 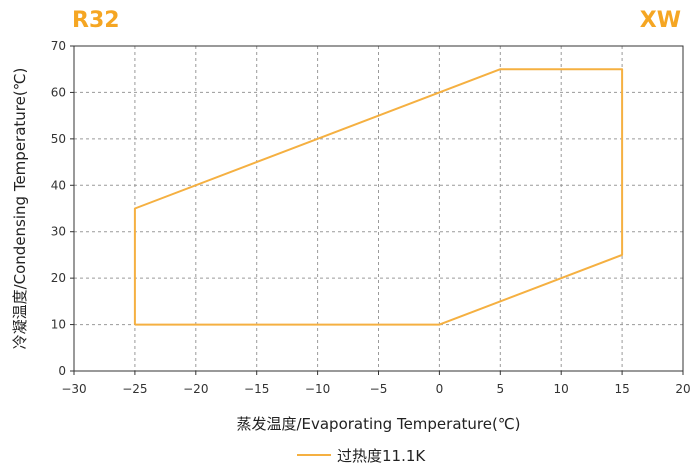 What do you see at coordinates (20, 209) in the screenshot?
I see `y-axis-title: 冷凝温度/Condensing Temperature(℃)` at bounding box center [20, 209].